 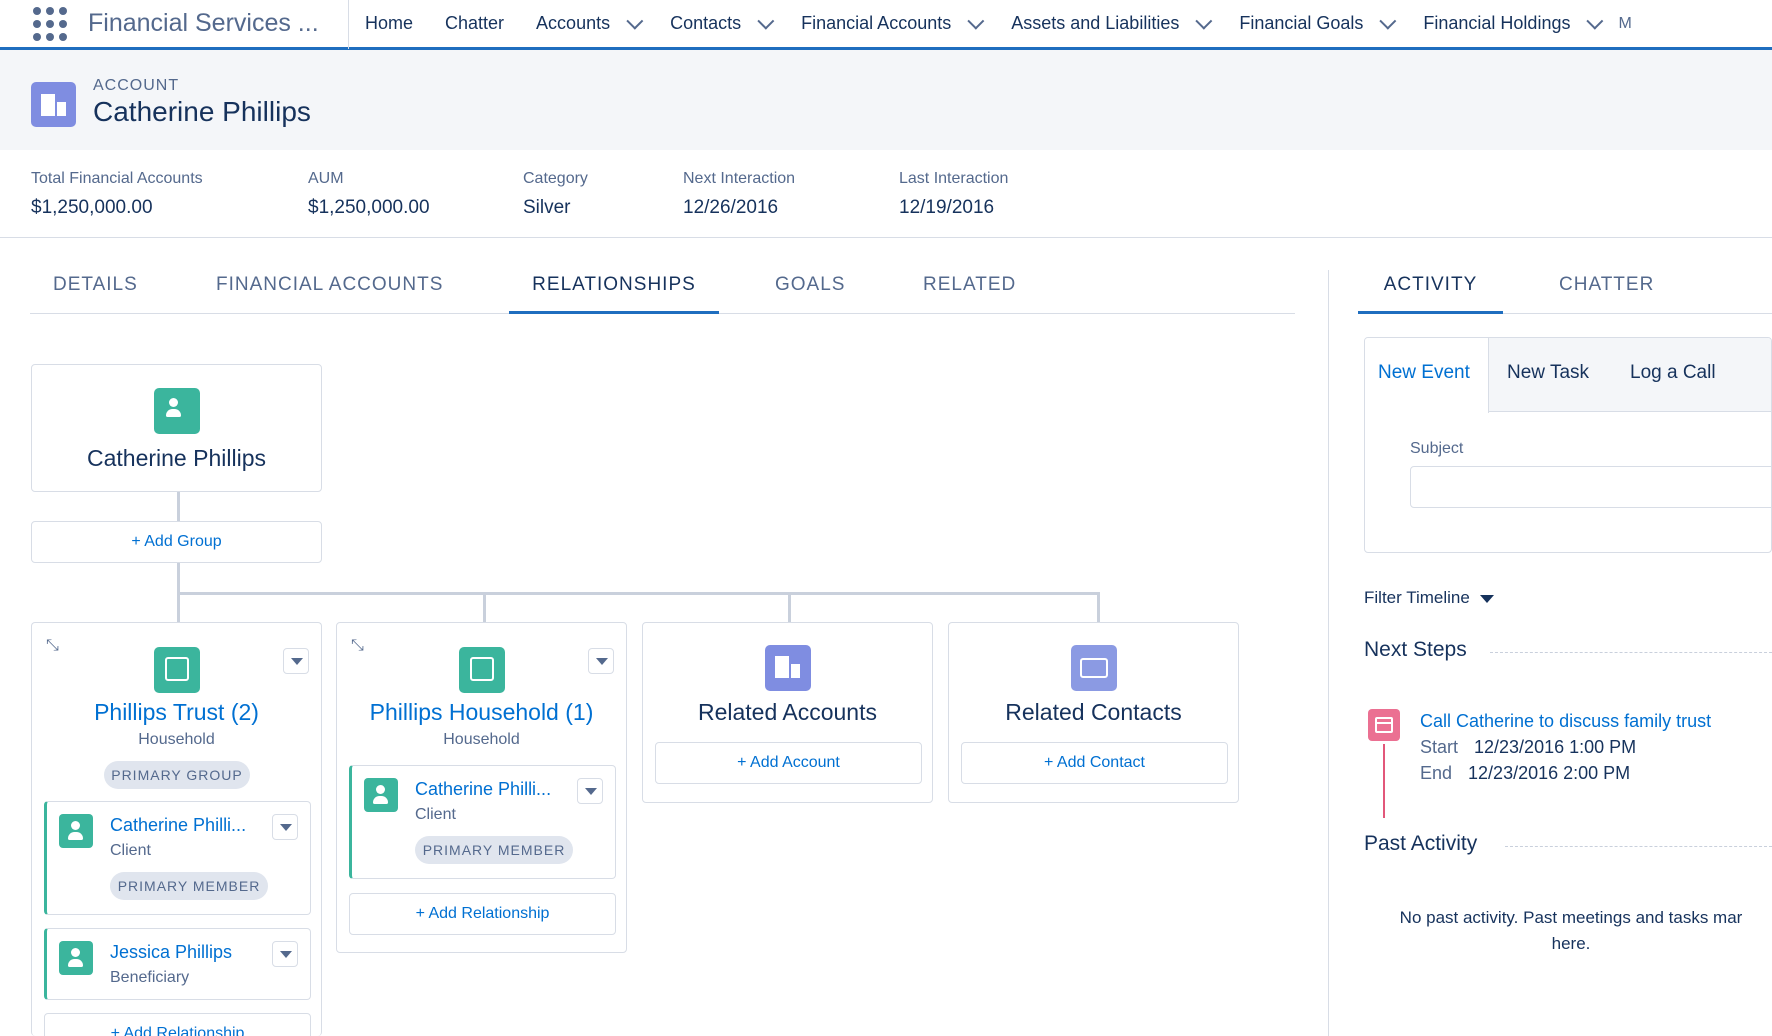 What do you see at coordinates (150, 977) in the screenshot?
I see `member-role: Beneficiary` at bounding box center [150, 977].